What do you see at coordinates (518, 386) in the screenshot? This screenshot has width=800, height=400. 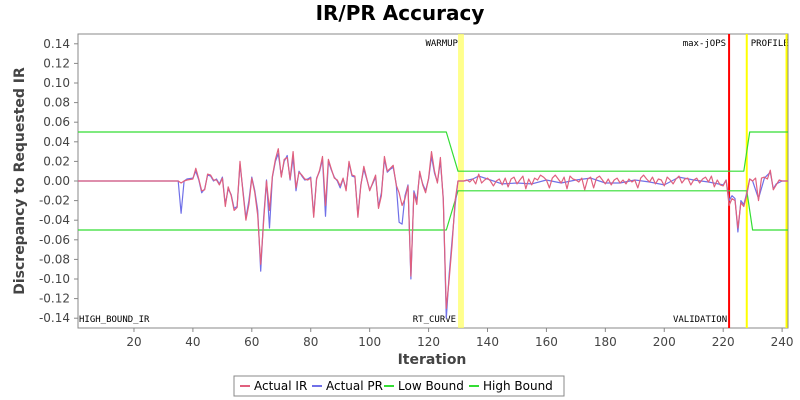 I see `legend-entry: High Bound` at bounding box center [518, 386].